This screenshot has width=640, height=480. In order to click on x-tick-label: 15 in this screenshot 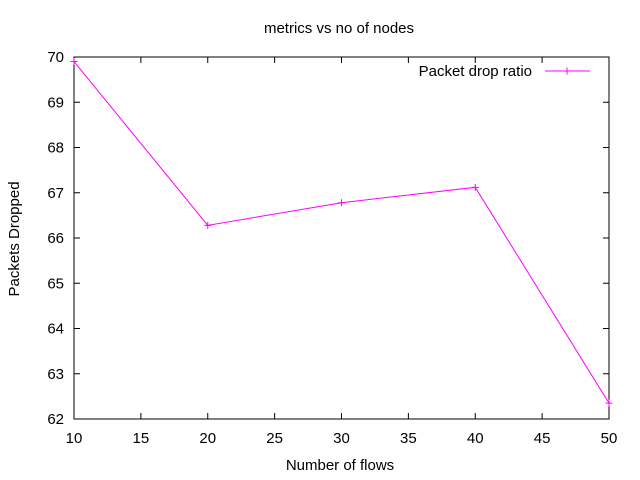, I will do `click(141, 438)`.